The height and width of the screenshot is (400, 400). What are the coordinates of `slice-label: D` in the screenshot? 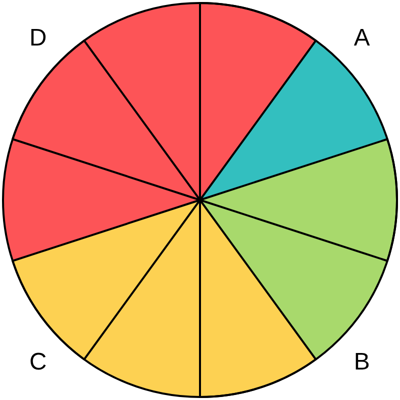 It's located at (38, 38).